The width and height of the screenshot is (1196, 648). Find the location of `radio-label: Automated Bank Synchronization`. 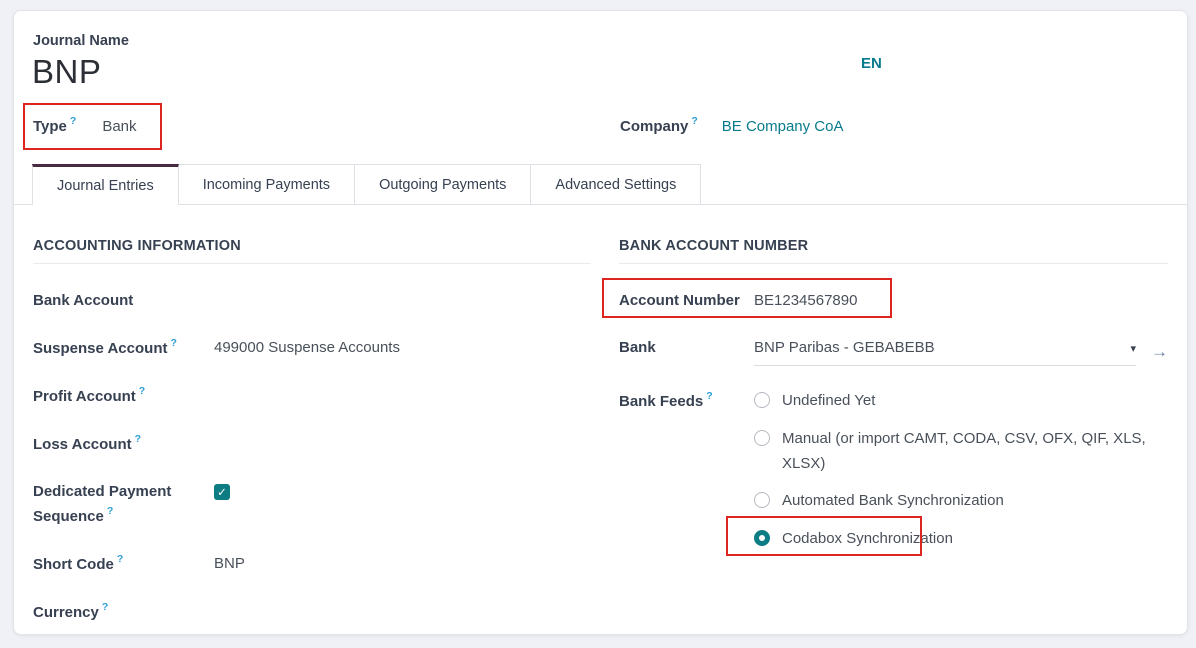

radio-label: Automated Bank Synchronization is located at coordinates (893, 501).